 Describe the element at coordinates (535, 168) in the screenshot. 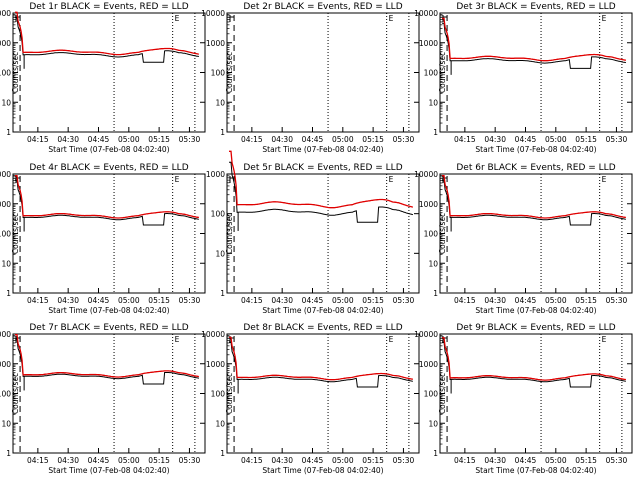

I see `panel-title: Det 6r BLACK = Events, RED = LLD` at that location.